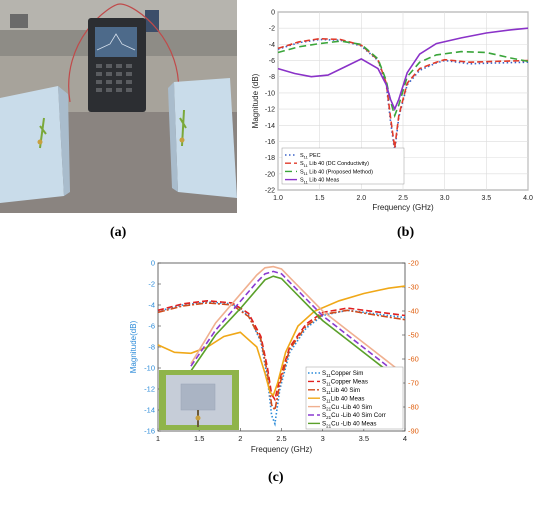 The width and height of the screenshot is (550, 518). Describe the element at coordinates (347, 408) in the screenshot. I see `legend-label: S21Cu -Lib 40 Sim` at that location.